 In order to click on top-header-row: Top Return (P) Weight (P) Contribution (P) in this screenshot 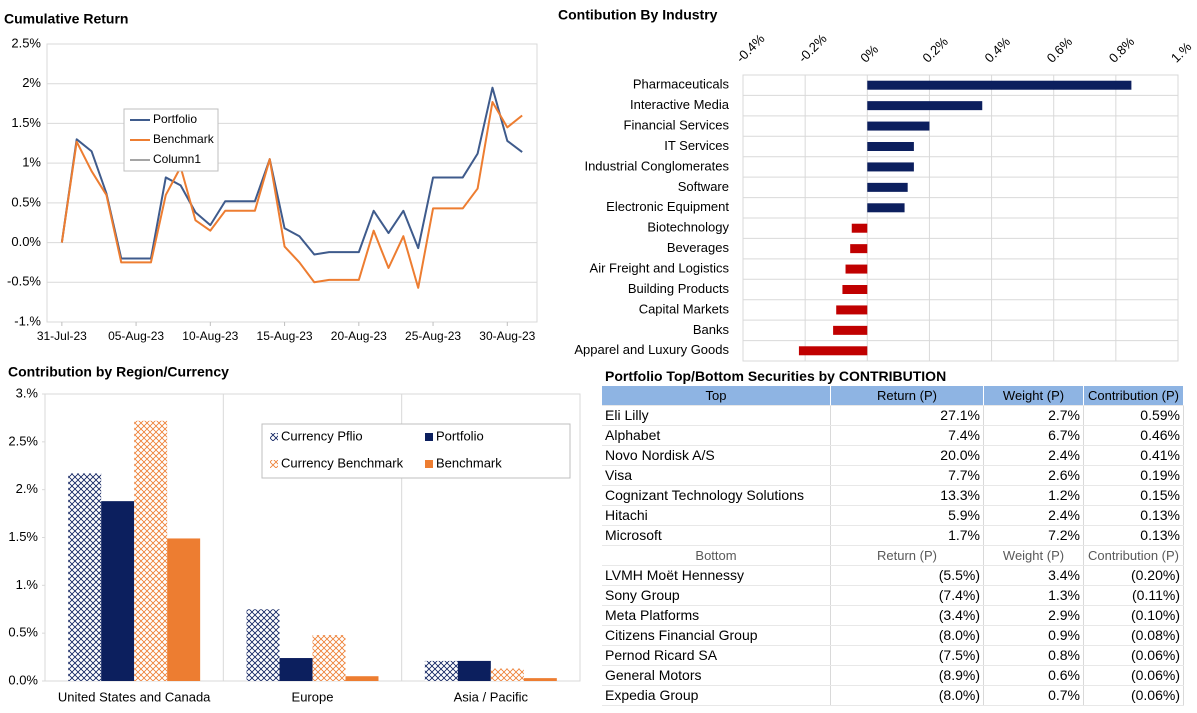, I will do `click(893, 396)`.